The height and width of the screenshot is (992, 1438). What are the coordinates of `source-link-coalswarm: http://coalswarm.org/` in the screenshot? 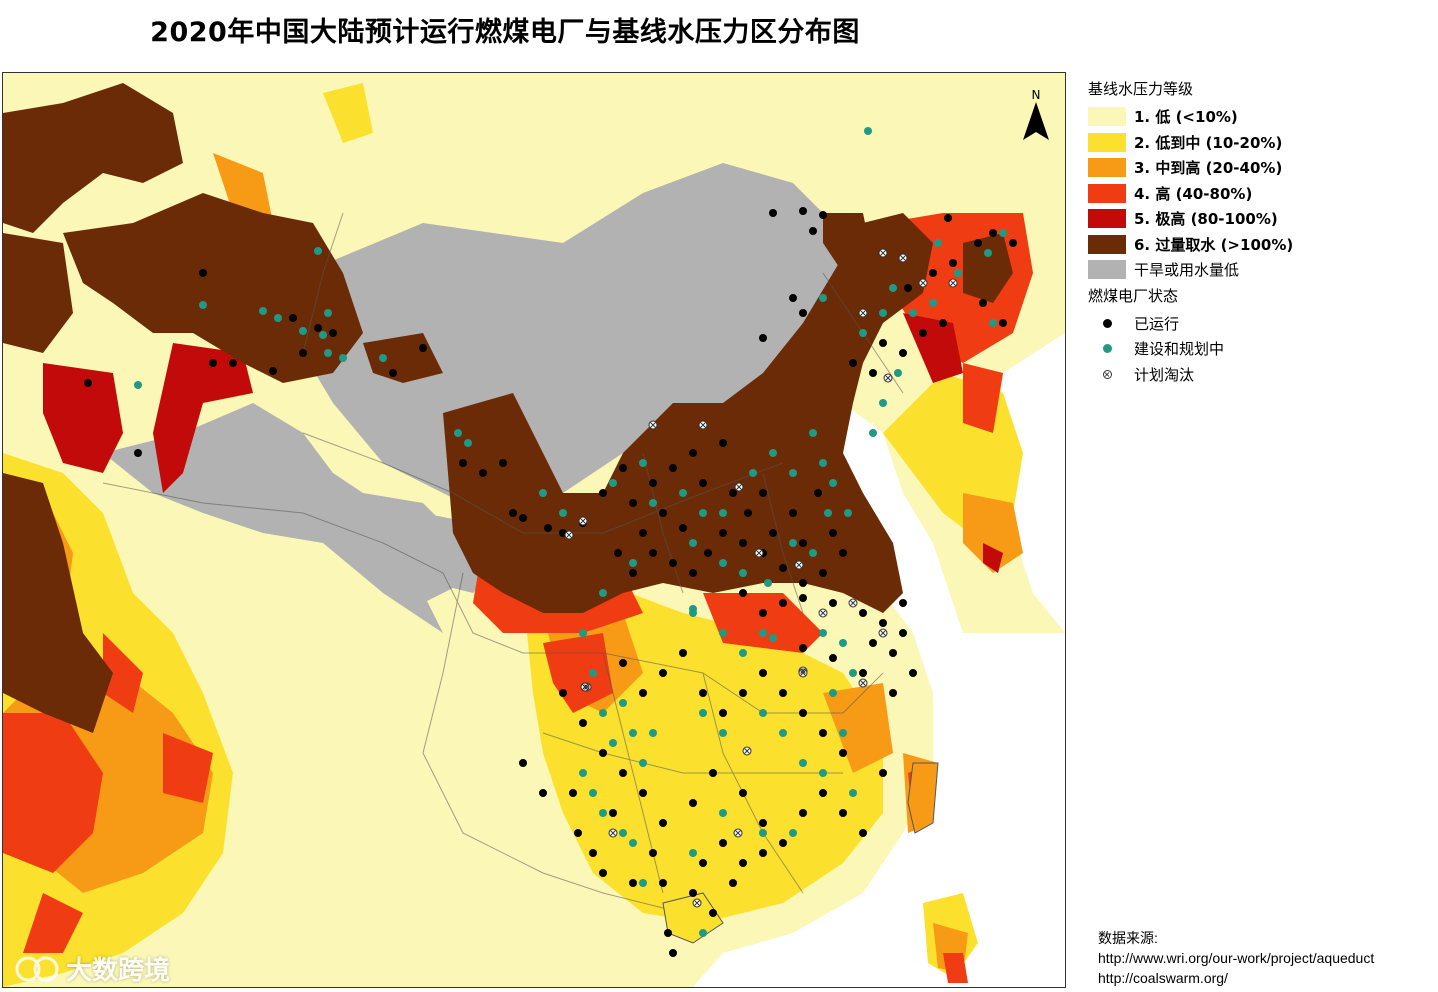 It's located at (1163, 978).